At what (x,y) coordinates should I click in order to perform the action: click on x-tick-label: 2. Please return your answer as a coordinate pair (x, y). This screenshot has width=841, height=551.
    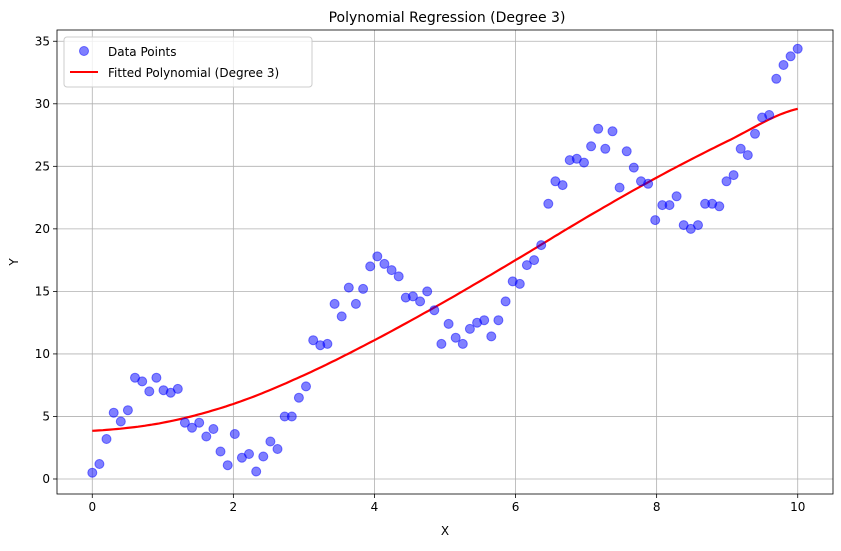
    Looking at the image, I should click on (234, 507).